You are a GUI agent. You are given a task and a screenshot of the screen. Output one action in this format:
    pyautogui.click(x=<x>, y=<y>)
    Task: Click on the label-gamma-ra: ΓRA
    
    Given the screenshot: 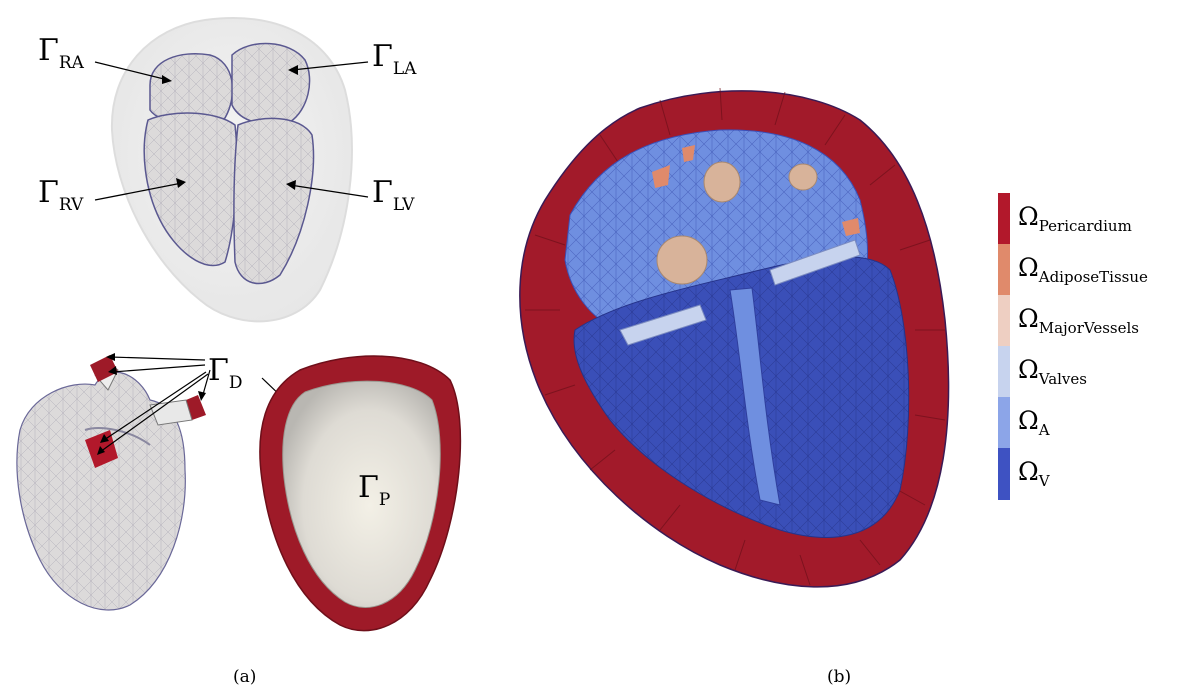 What is the action you would take?
    pyautogui.click(x=61, y=53)
    